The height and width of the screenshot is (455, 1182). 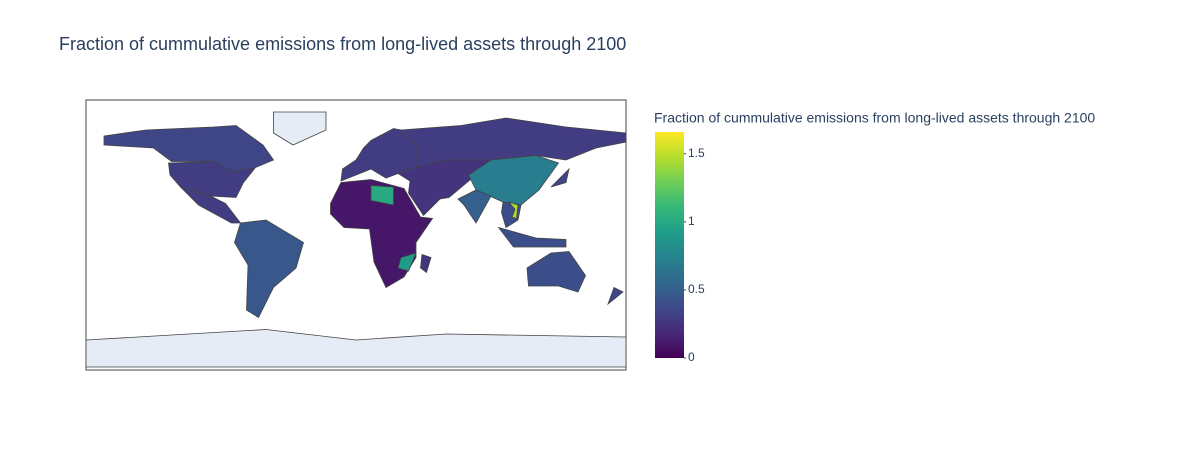 What do you see at coordinates (669, 245) in the screenshot?
I see `colorbar` at bounding box center [669, 245].